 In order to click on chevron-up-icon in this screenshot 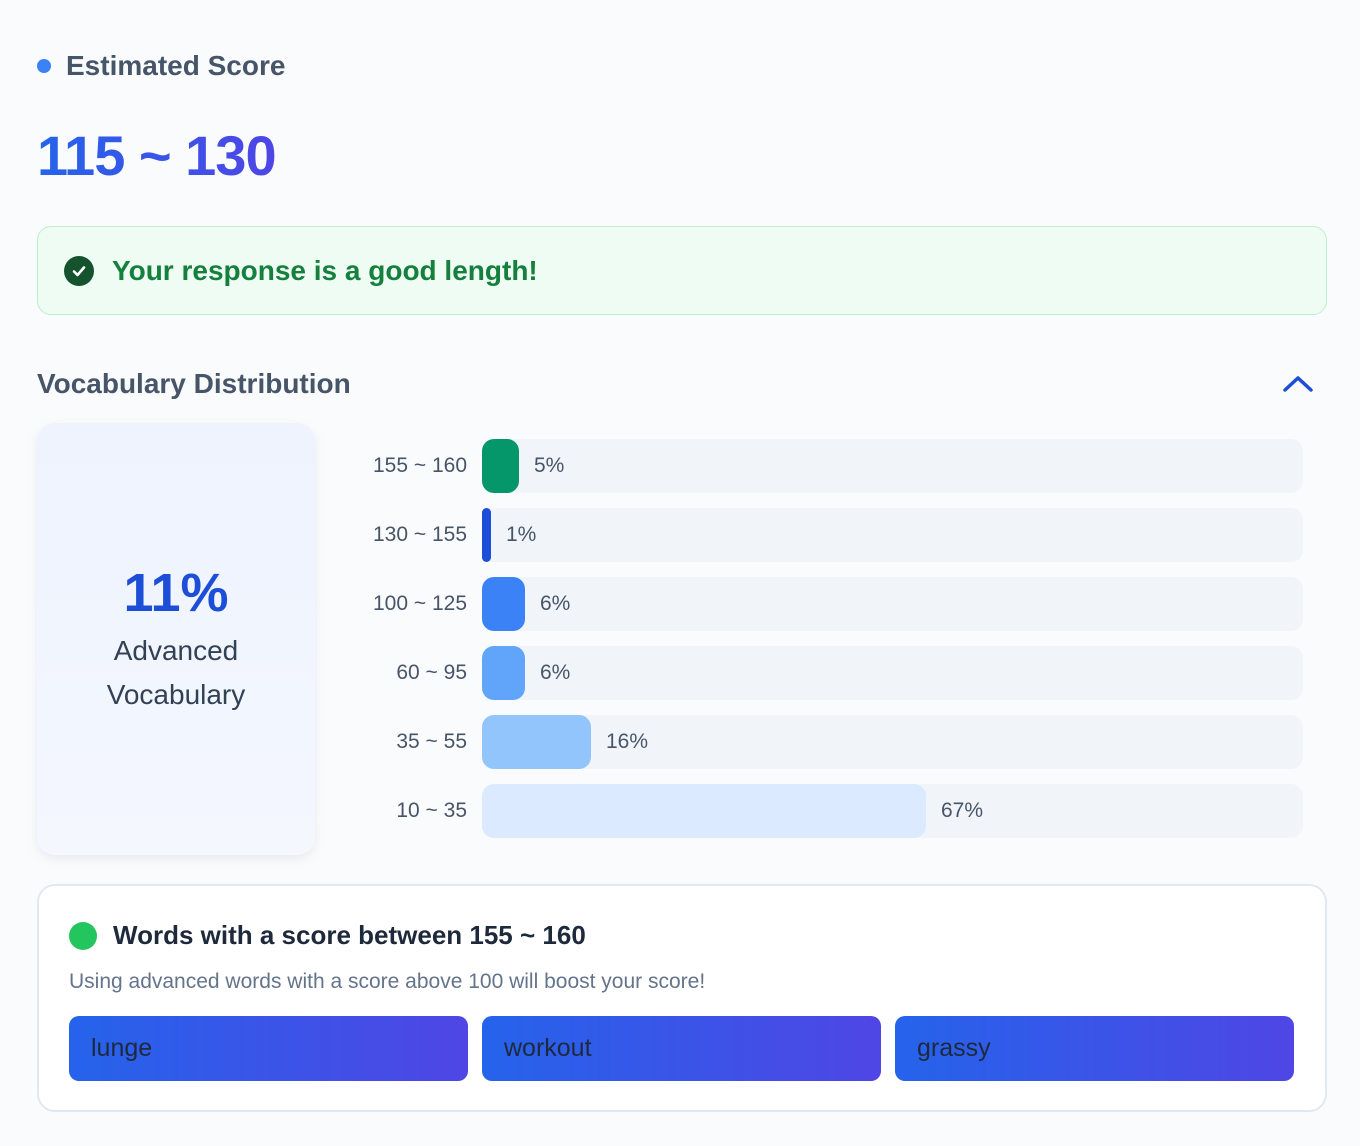, I will do `click(1298, 384)`.